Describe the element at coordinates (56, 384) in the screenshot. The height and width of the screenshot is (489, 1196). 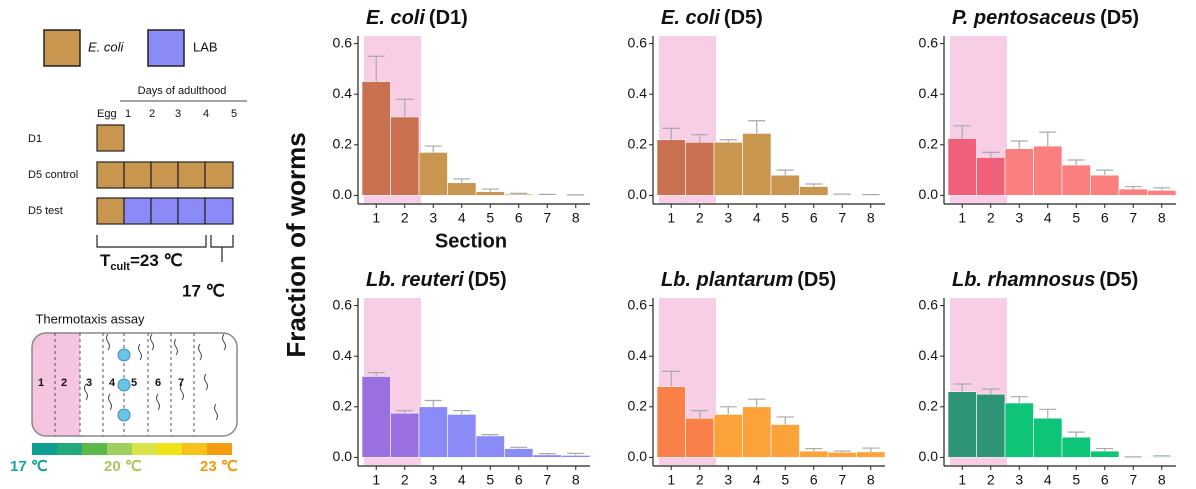
I see `cold-region` at that location.